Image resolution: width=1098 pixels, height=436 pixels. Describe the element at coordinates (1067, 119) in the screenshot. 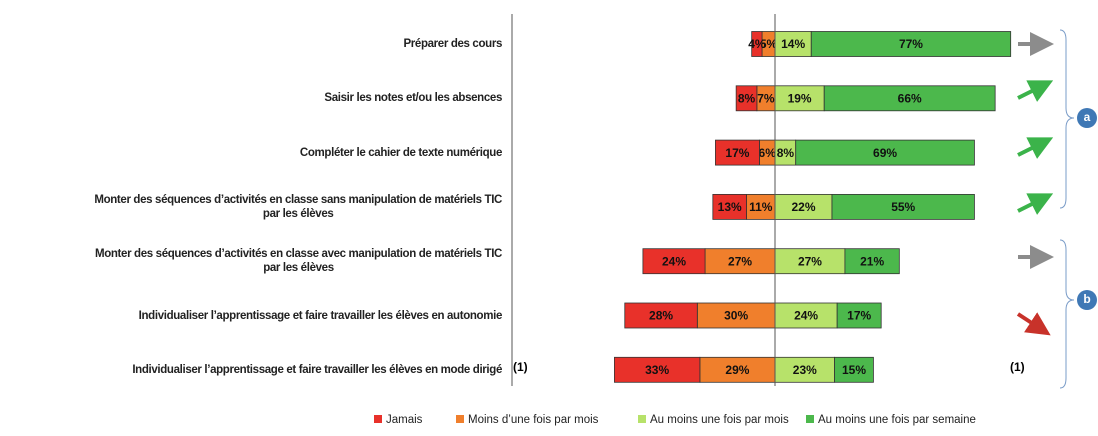

I see `brace-a` at that location.